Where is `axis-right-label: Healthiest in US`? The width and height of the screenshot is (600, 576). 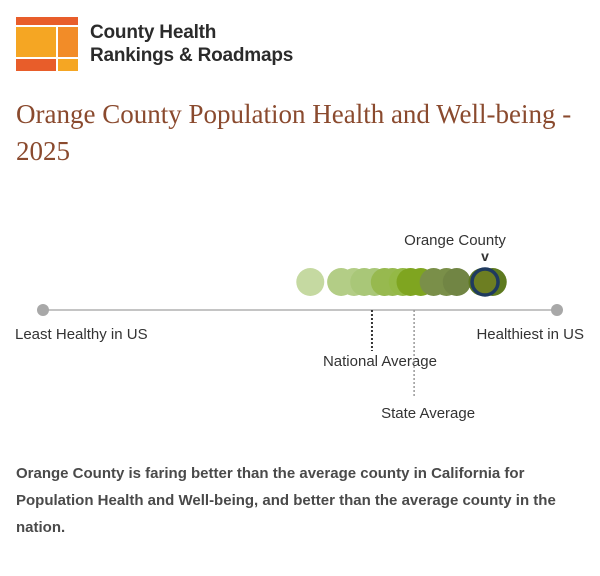
axis-right-label: Healthiest in US is located at coordinates (530, 334).